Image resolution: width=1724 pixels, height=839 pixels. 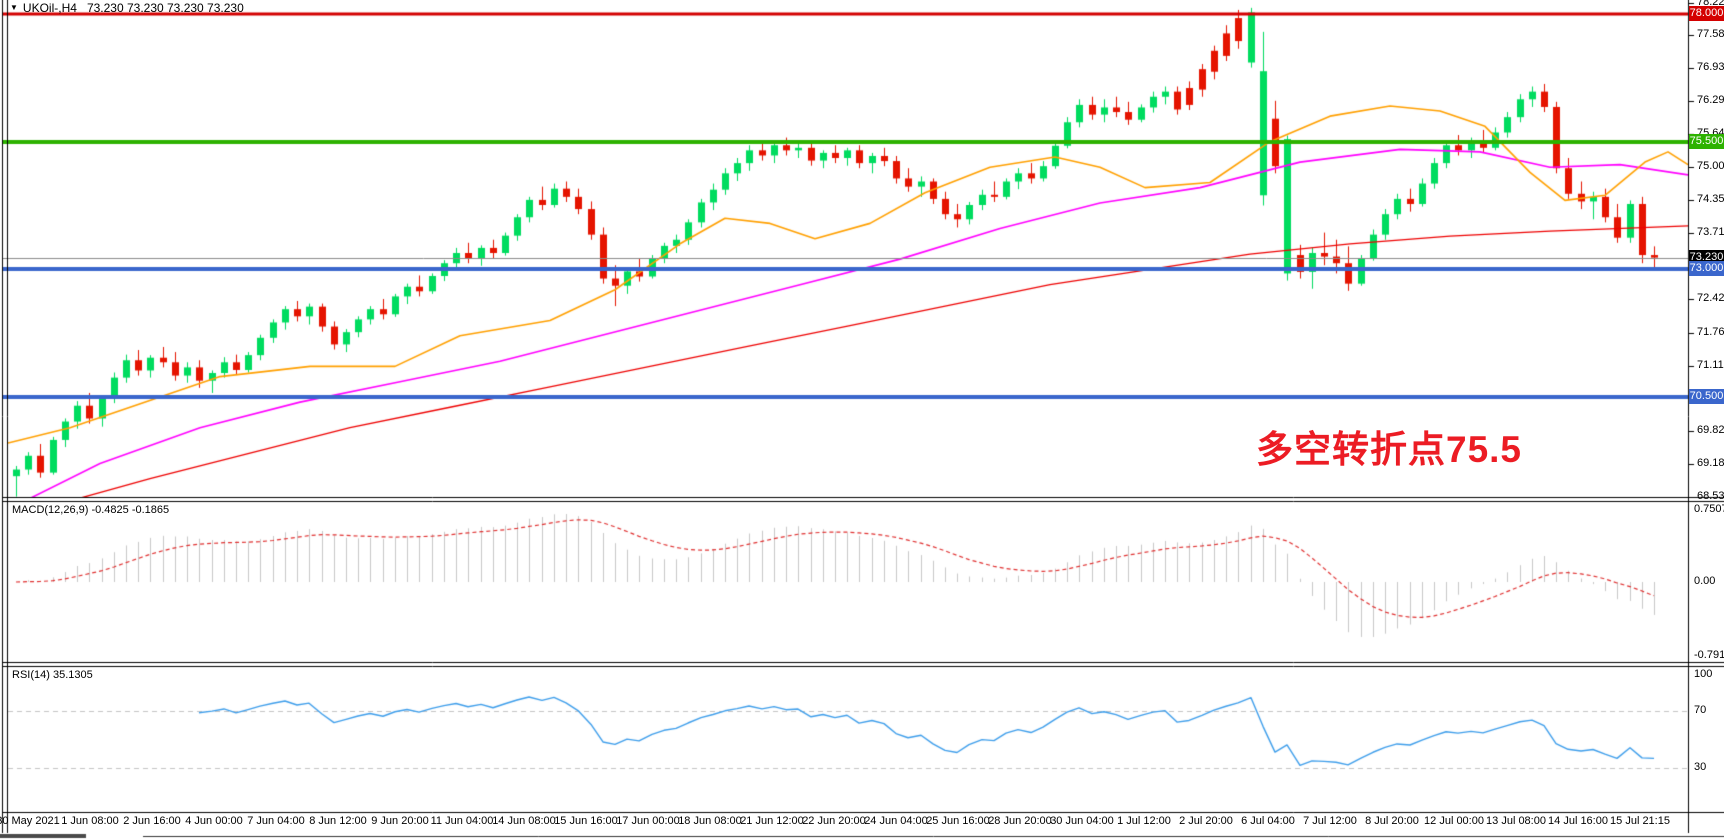 I want to click on time-label: 15 Jun 16:00, so click(x=586, y=821).